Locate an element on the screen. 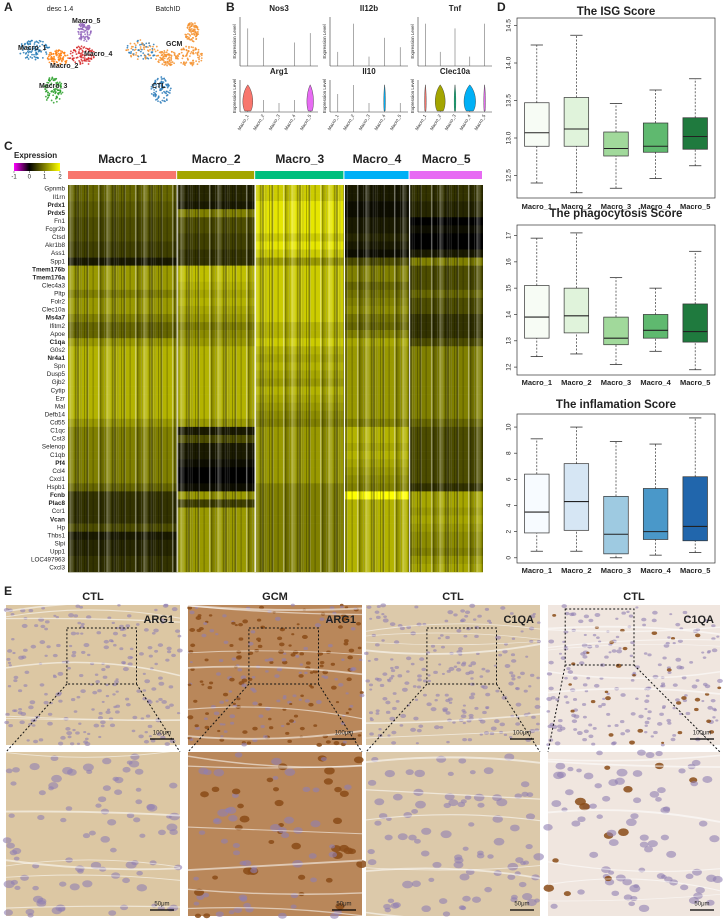 The image size is (723, 922). gene-label: Pltp is located at coordinates (59, 294).